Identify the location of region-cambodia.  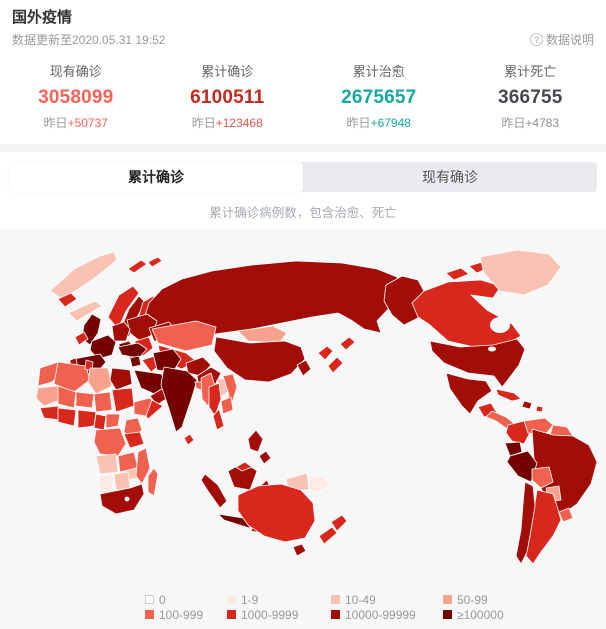
(227, 405).